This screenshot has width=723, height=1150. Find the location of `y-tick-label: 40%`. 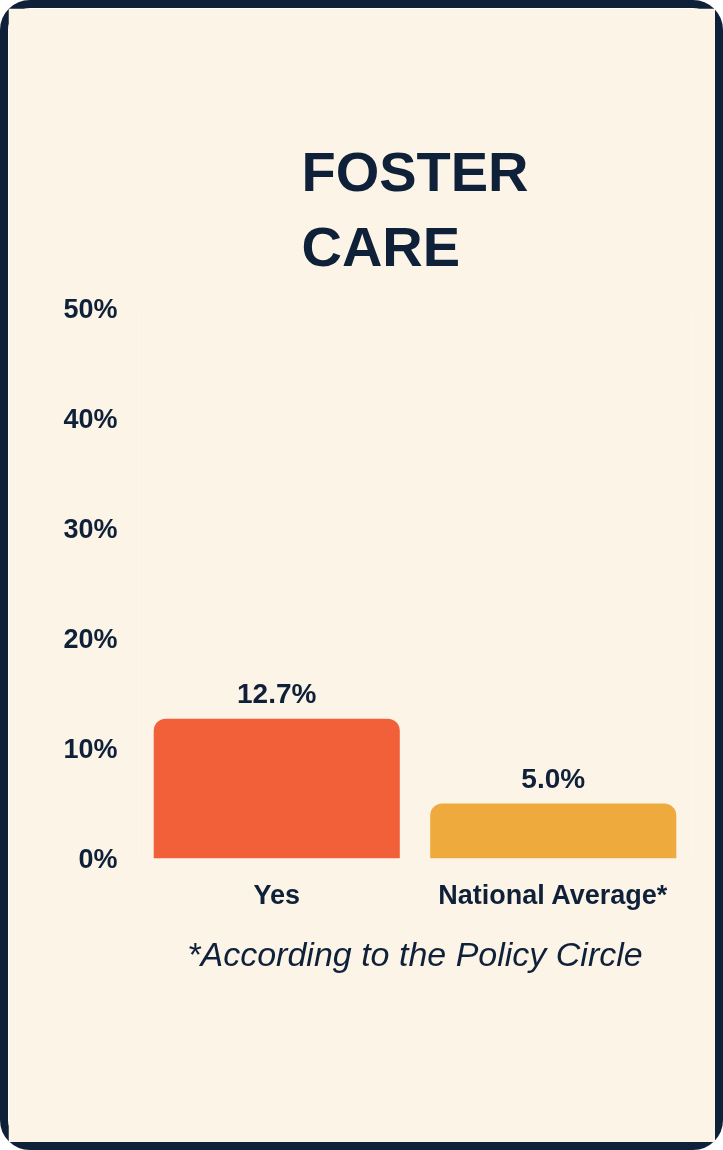

y-tick-label: 40% is located at coordinates (90, 418).